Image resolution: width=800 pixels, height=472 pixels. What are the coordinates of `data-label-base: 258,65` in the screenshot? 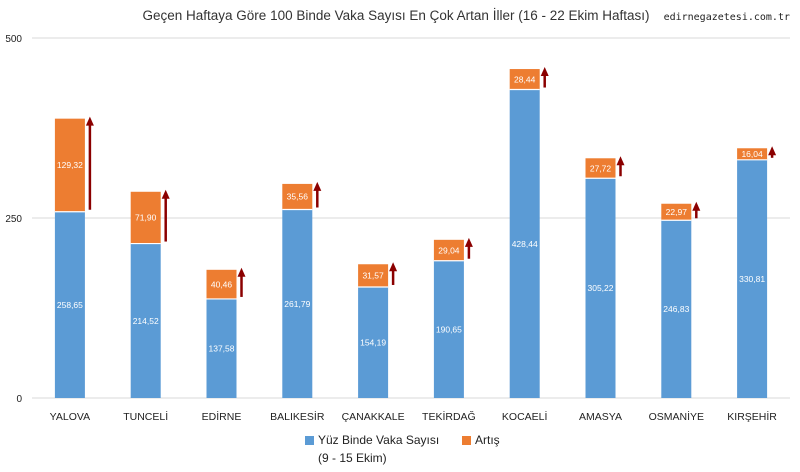 It's located at (70, 305).